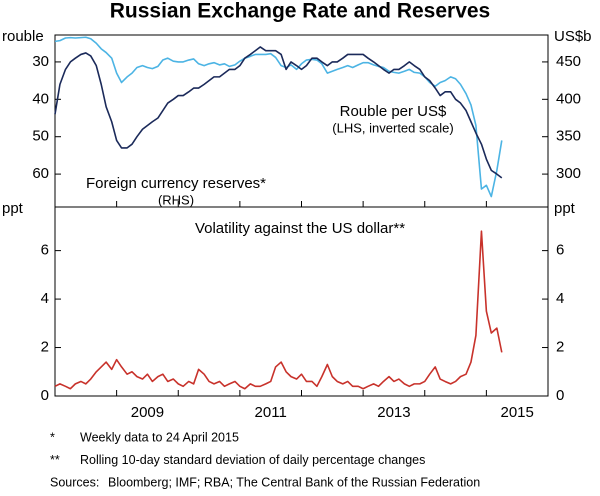 The width and height of the screenshot is (600, 496). What do you see at coordinates (573, 36) in the screenshot?
I see `y2-axis-label: US$b` at bounding box center [573, 36].